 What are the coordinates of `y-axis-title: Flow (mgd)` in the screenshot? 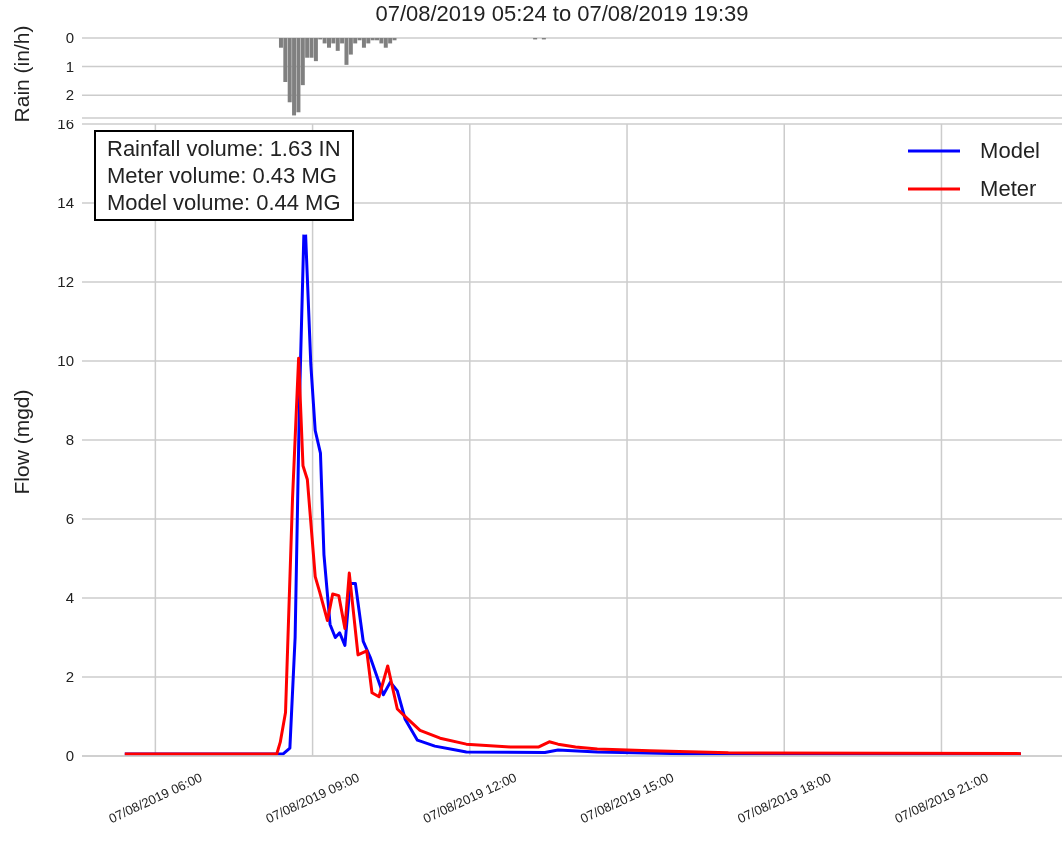 It's located at (22, 442).